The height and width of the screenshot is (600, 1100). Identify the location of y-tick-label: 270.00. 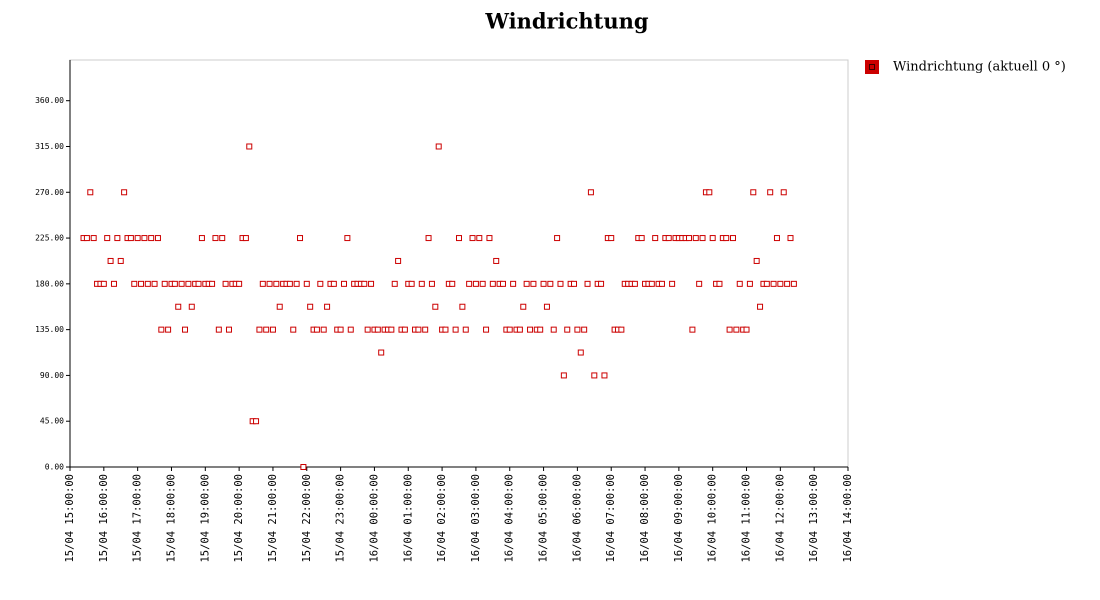
(49, 192).